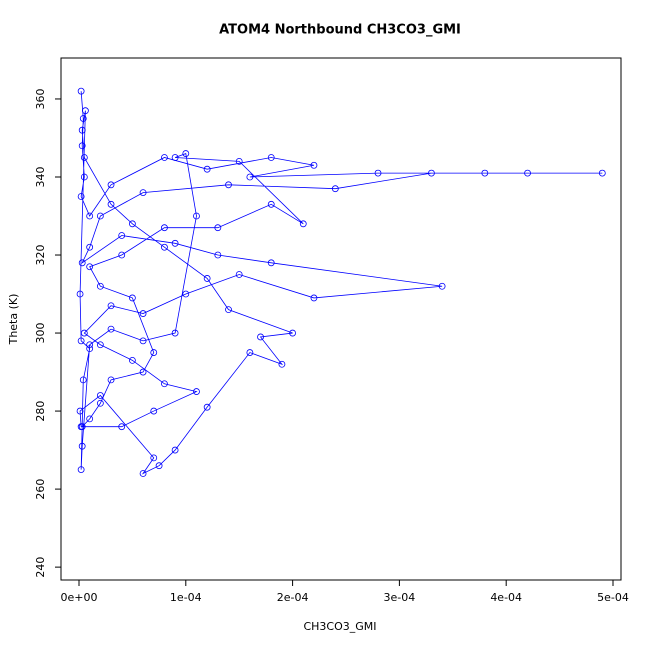 The image size is (650, 654). What do you see at coordinates (340, 30) in the screenshot?
I see `chart-title: ATOM4 Northbound CH3CO3_GMI` at bounding box center [340, 30].